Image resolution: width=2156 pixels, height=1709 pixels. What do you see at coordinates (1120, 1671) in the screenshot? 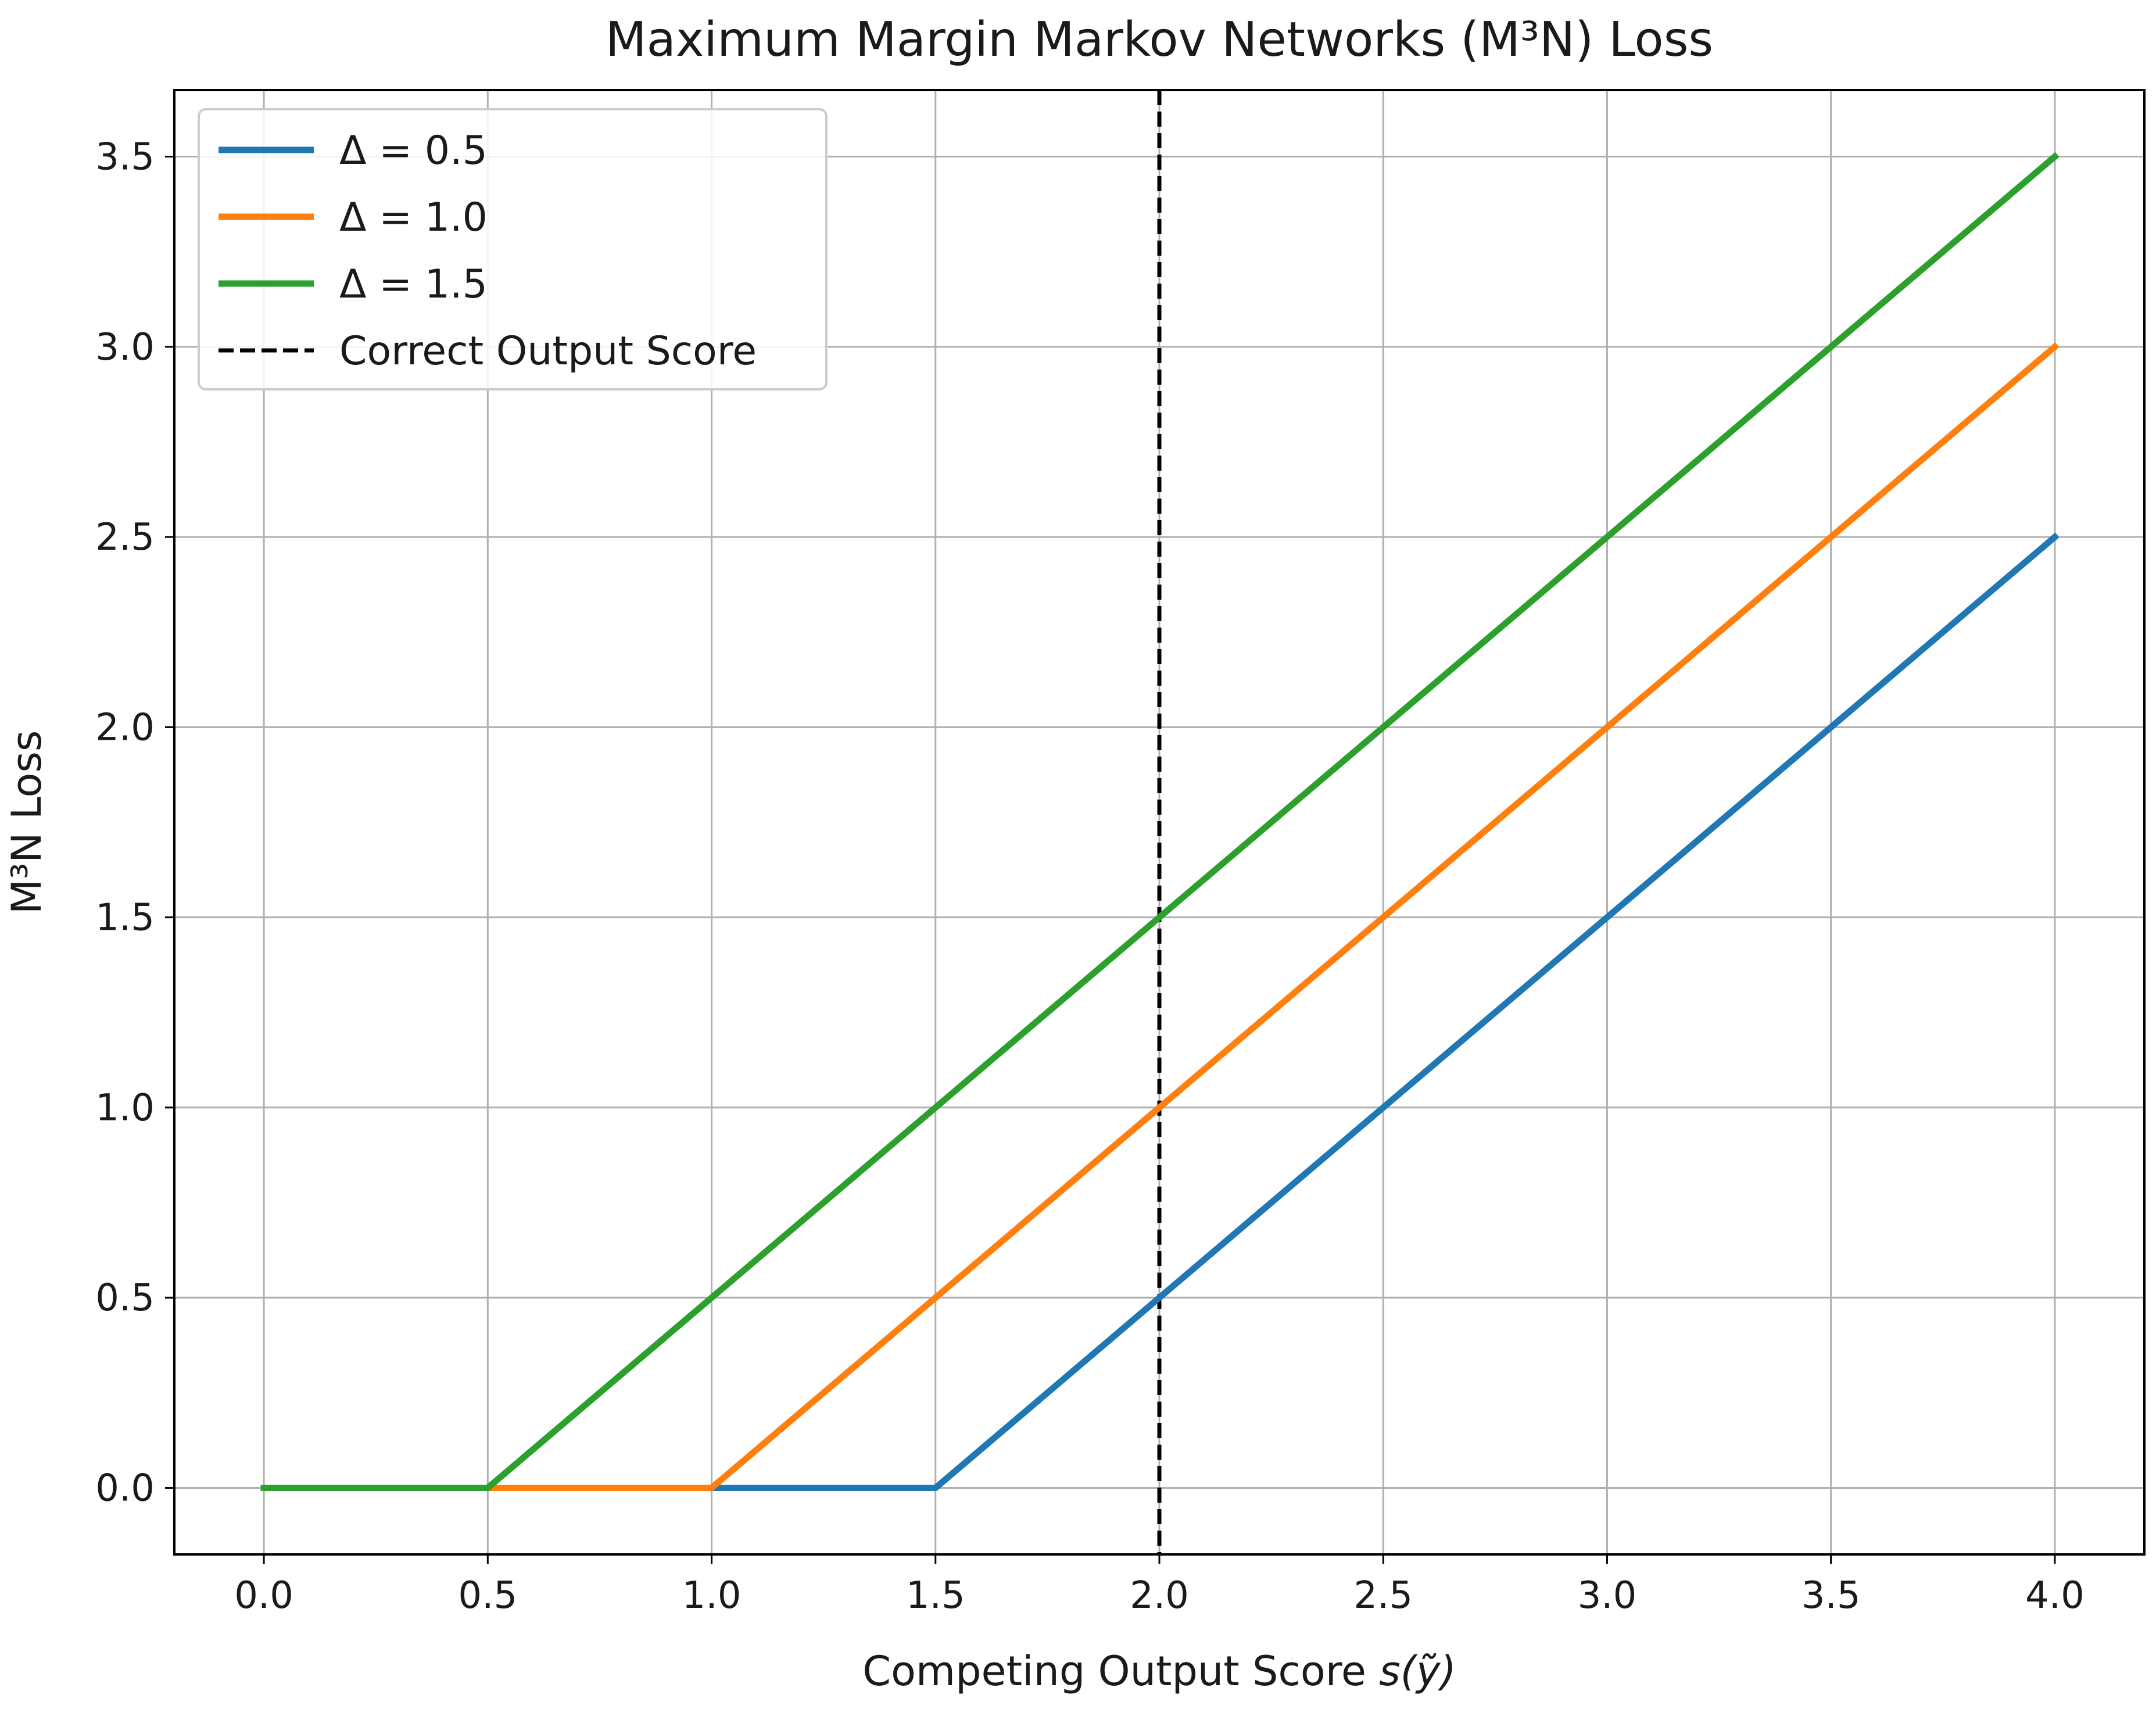
I see `x-axis-label-text: Competing Output Score` at bounding box center [1120, 1671].